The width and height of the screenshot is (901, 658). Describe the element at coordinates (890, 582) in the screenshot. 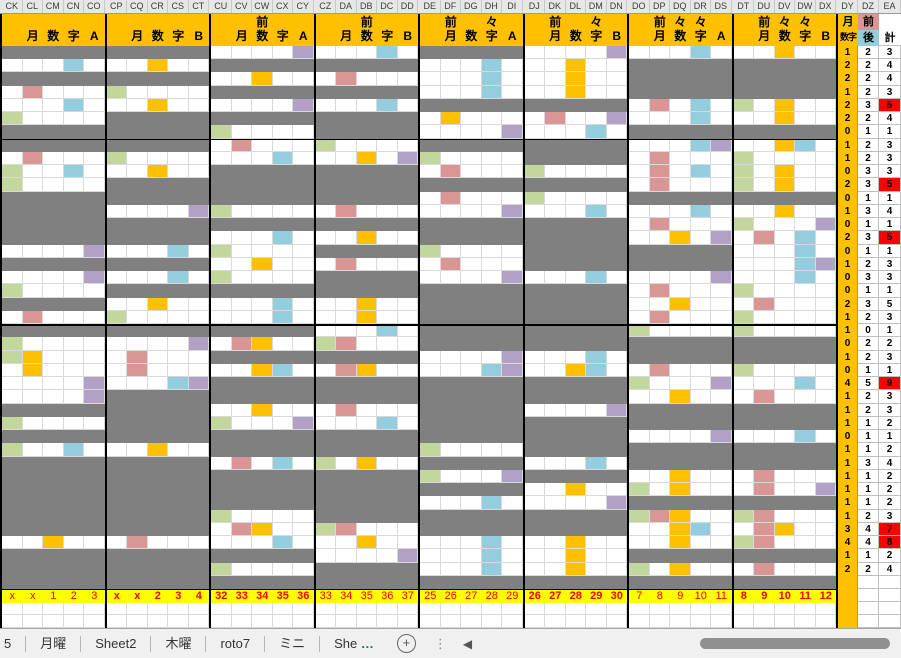

I see `ea-empty-cell` at that location.